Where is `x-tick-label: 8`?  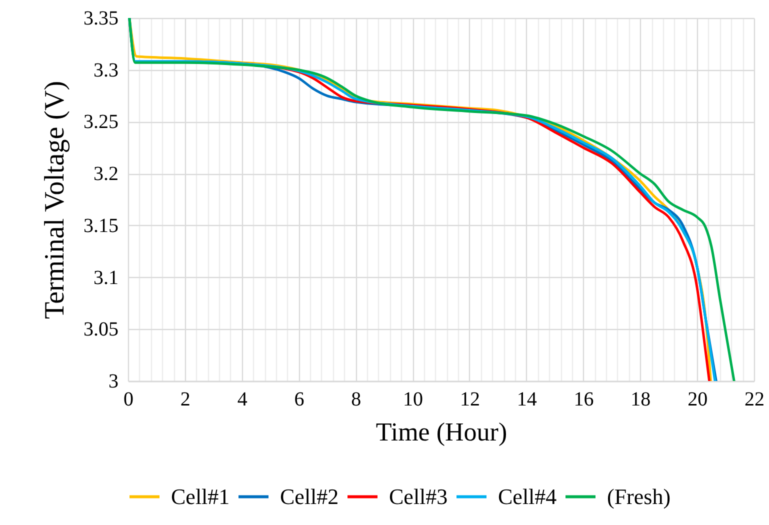
x-tick-label: 8 is located at coordinates (356, 399).